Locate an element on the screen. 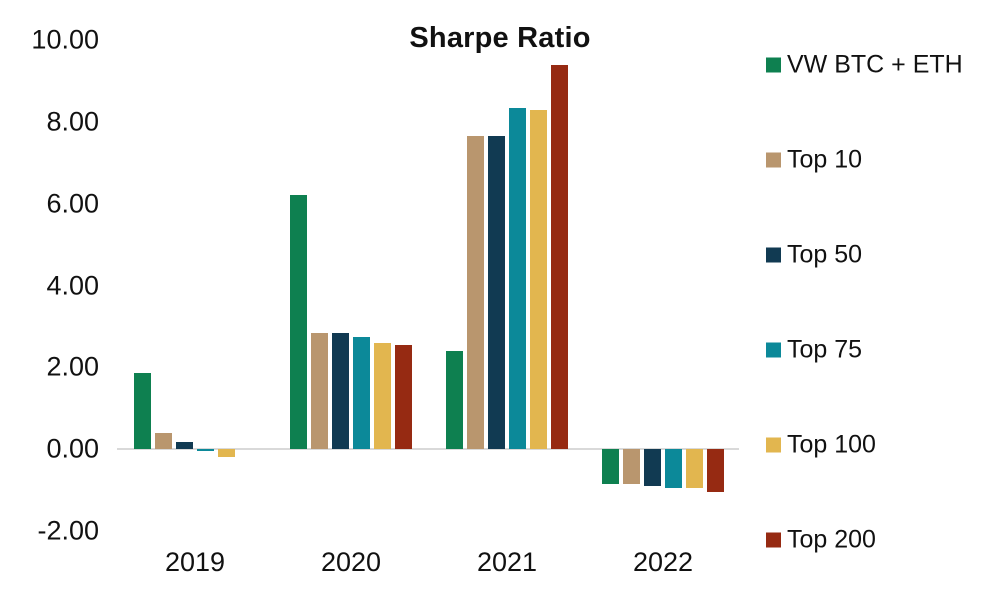 The width and height of the screenshot is (1000, 600). legend-item-top-50: Top 50 is located at coordinates (814, 255).